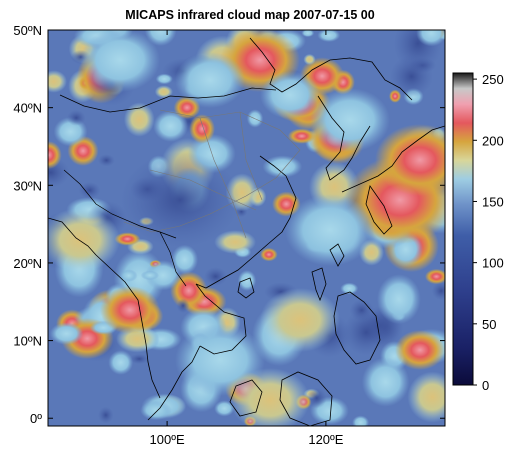  Describe the element at coordinates (27, 185) in the screenshot. I see `lat-tick-label: 30ºN` at that location.